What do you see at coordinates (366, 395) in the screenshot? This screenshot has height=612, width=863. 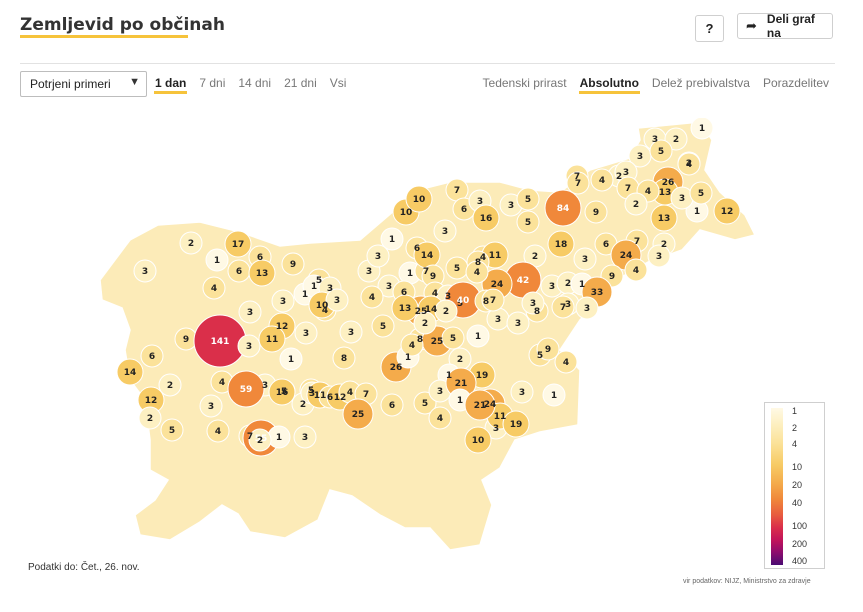 I see `municipality-value-label: 7` at bounding box center [366, 395].